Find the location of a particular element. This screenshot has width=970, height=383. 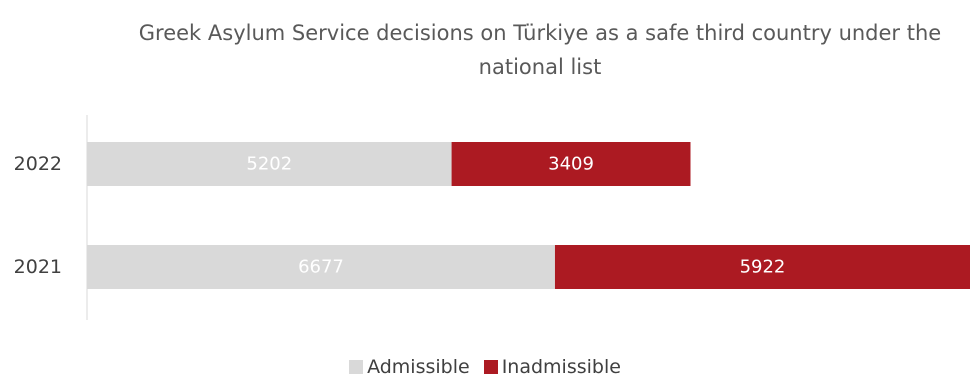

legend-item-inadmissible: Inadmissible is located at coordinates (552, 367).